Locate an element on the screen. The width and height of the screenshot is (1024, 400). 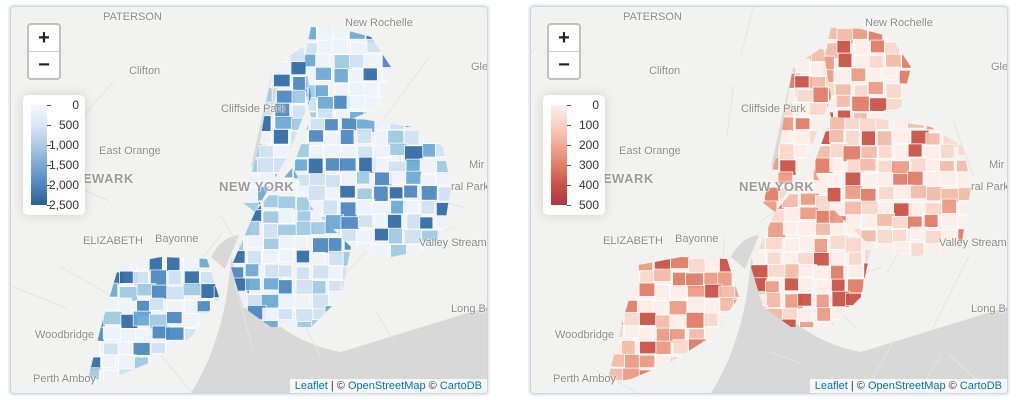
place-label: NEWARK is located at coordinates (103, 178).